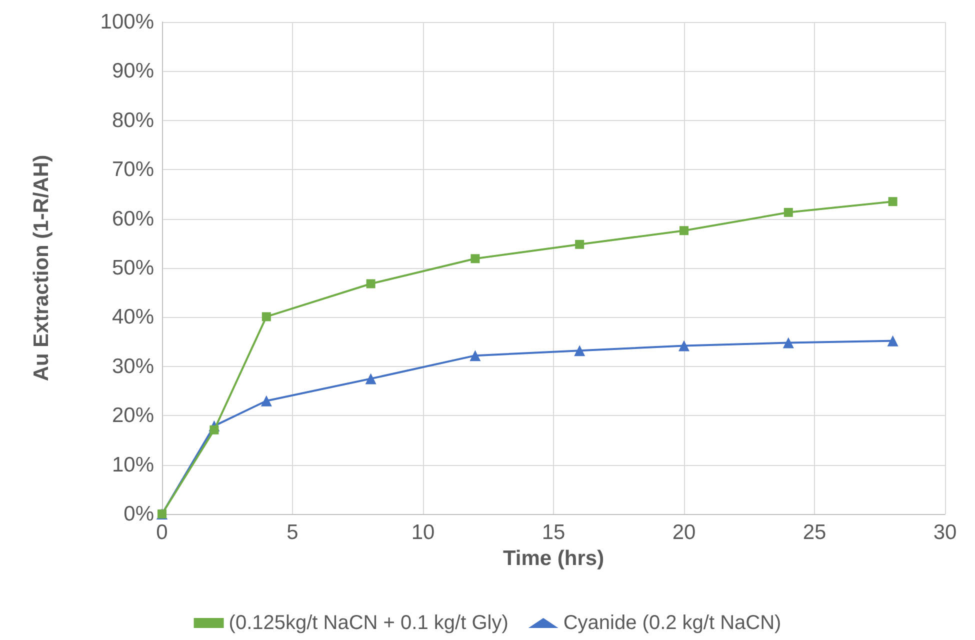  I want to click on y-tick-label: 30%, so click(133, 366).